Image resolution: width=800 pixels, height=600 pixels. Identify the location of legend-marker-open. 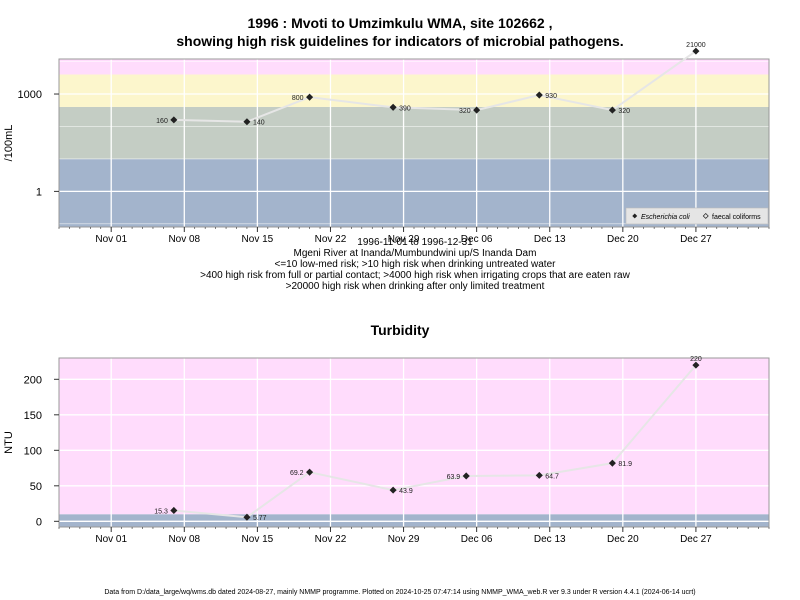
(705, 215).